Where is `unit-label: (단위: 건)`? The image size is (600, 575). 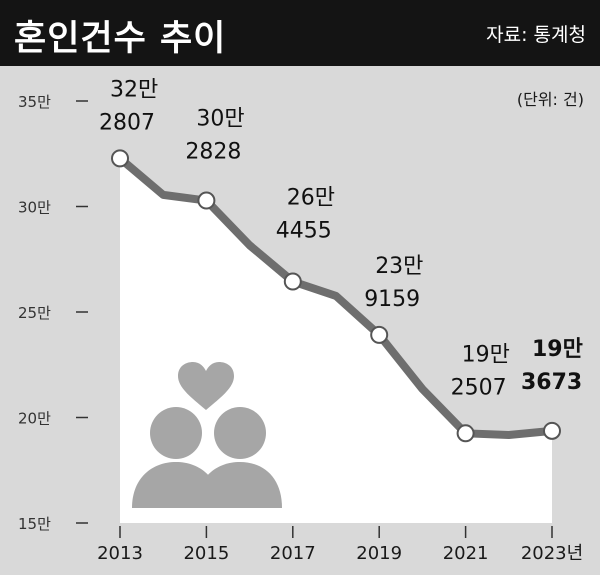
unit-label: (단위: 건) is located at coordinates (550, 99).